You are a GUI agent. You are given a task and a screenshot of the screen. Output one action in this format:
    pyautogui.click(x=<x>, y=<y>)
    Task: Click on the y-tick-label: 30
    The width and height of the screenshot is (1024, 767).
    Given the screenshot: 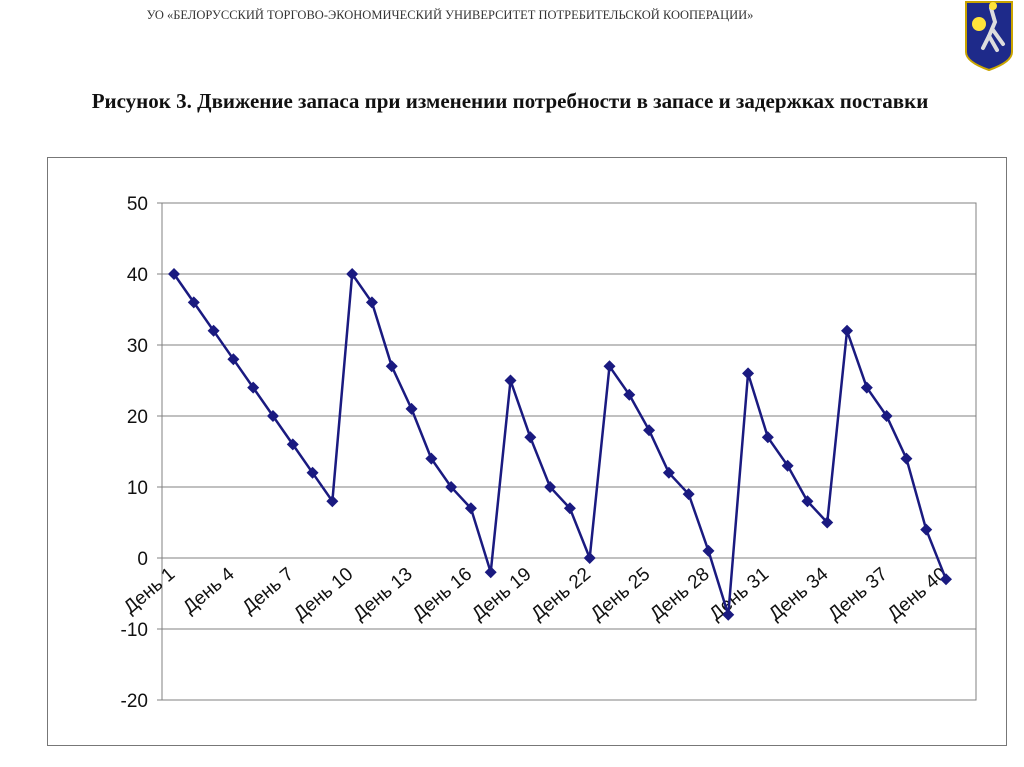 What is the action you would take?
    pyautogui.click(x=137, y=346)
    